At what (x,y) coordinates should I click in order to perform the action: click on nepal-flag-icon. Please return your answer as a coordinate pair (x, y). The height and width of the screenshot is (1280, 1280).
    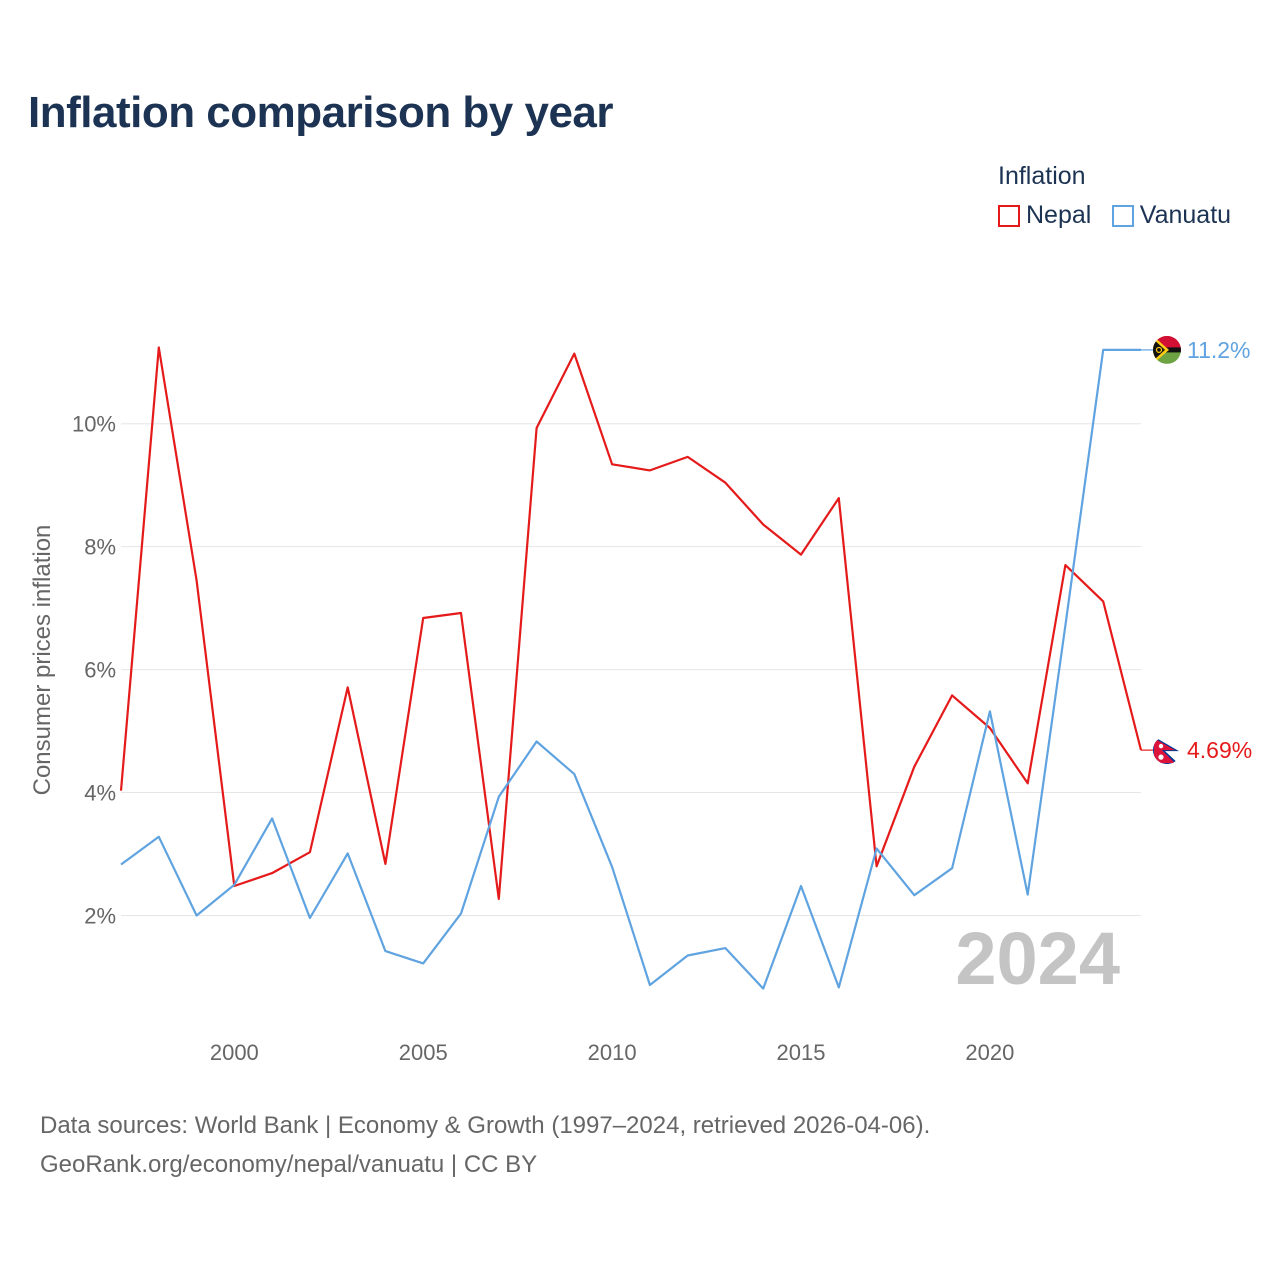
    Looking at the image, I should click on (1167, 750).